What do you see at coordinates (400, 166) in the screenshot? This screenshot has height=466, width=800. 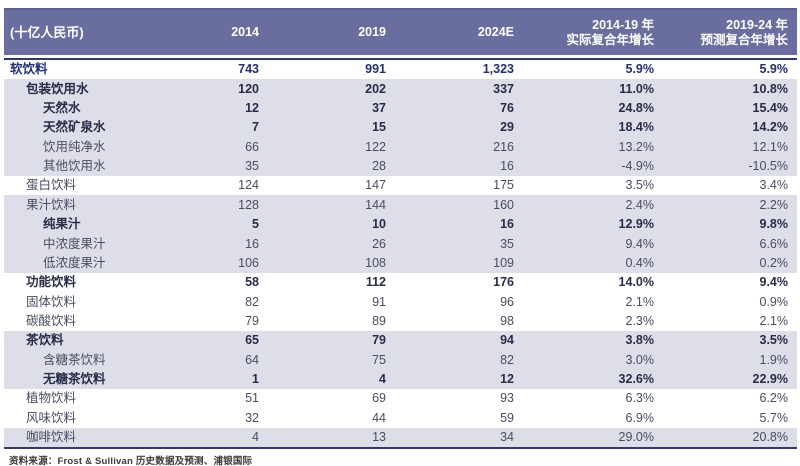 I see `table-row: 其他饮用水 35 28 16 -4.9% -10.5%` at bounding box center [400, 166].